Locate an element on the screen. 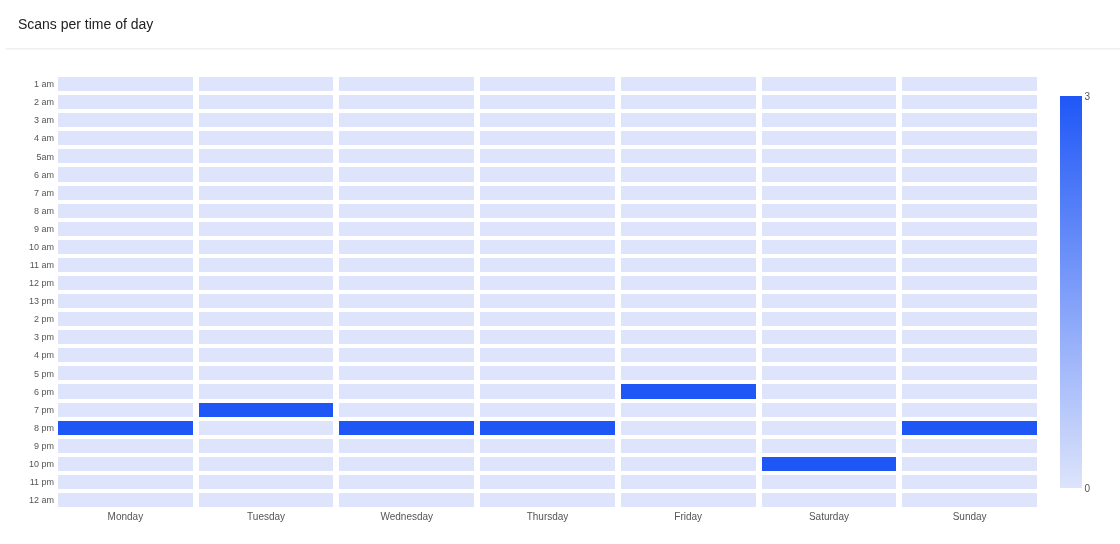  x-tick-label: Thursday is located at coordinates (547, 516).